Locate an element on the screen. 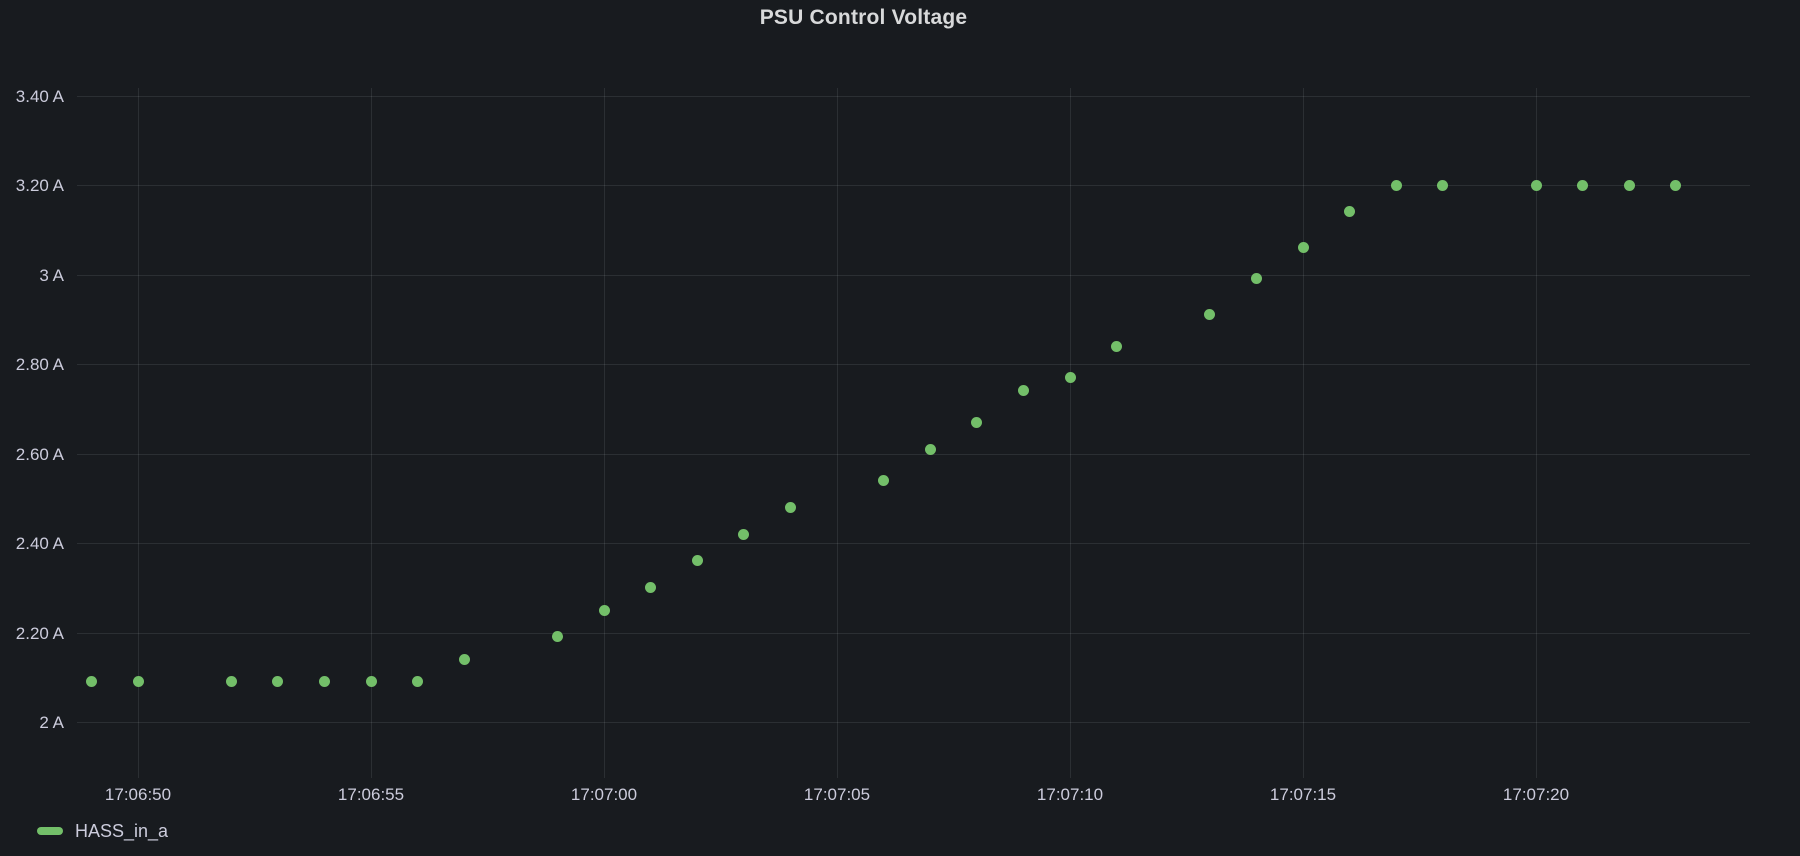 This screenshot has width=1800, height=856. x-axis-tick-label: 17:07:10 is located at coordinates (1070, 794).